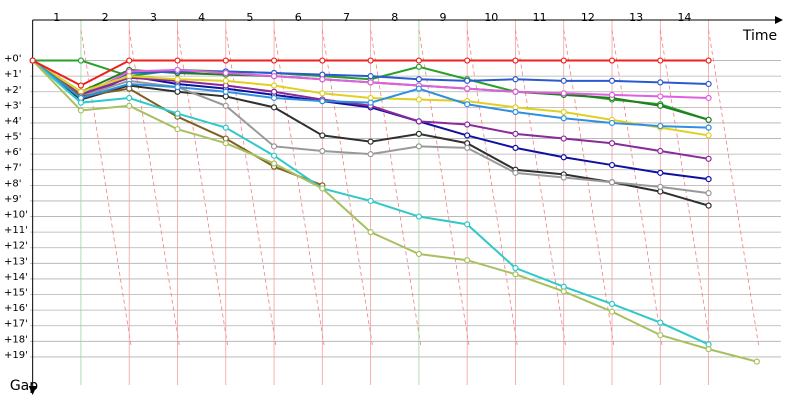  What do you see at coordinates (540, 17) in the screenshot?
I see `stage-label: 11` at bounding box center [540, 17].